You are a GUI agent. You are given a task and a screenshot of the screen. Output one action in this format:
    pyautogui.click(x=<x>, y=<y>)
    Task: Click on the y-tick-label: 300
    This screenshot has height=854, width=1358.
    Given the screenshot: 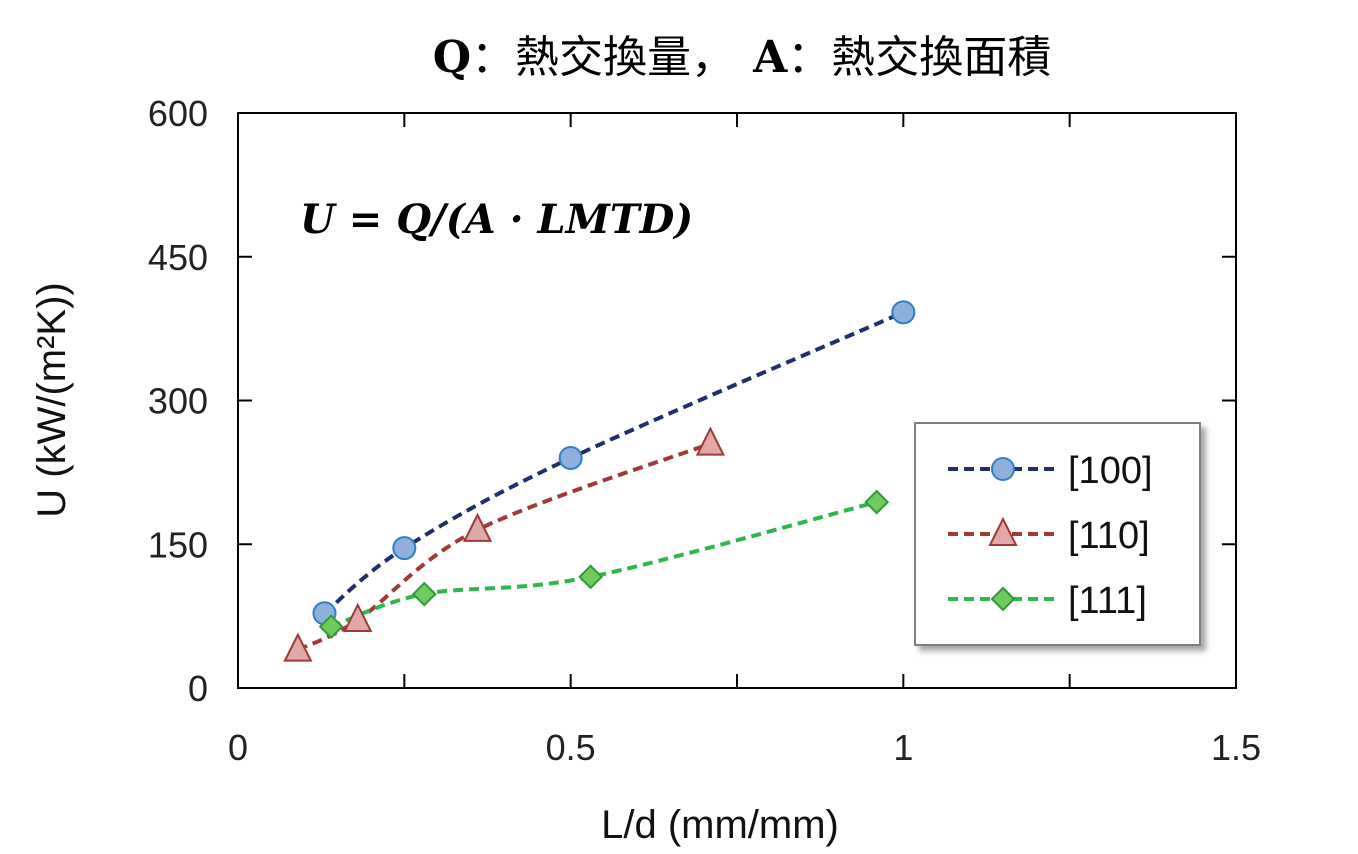 What is the action you would take?
    pyautogui.click(x=178, y=401)
    